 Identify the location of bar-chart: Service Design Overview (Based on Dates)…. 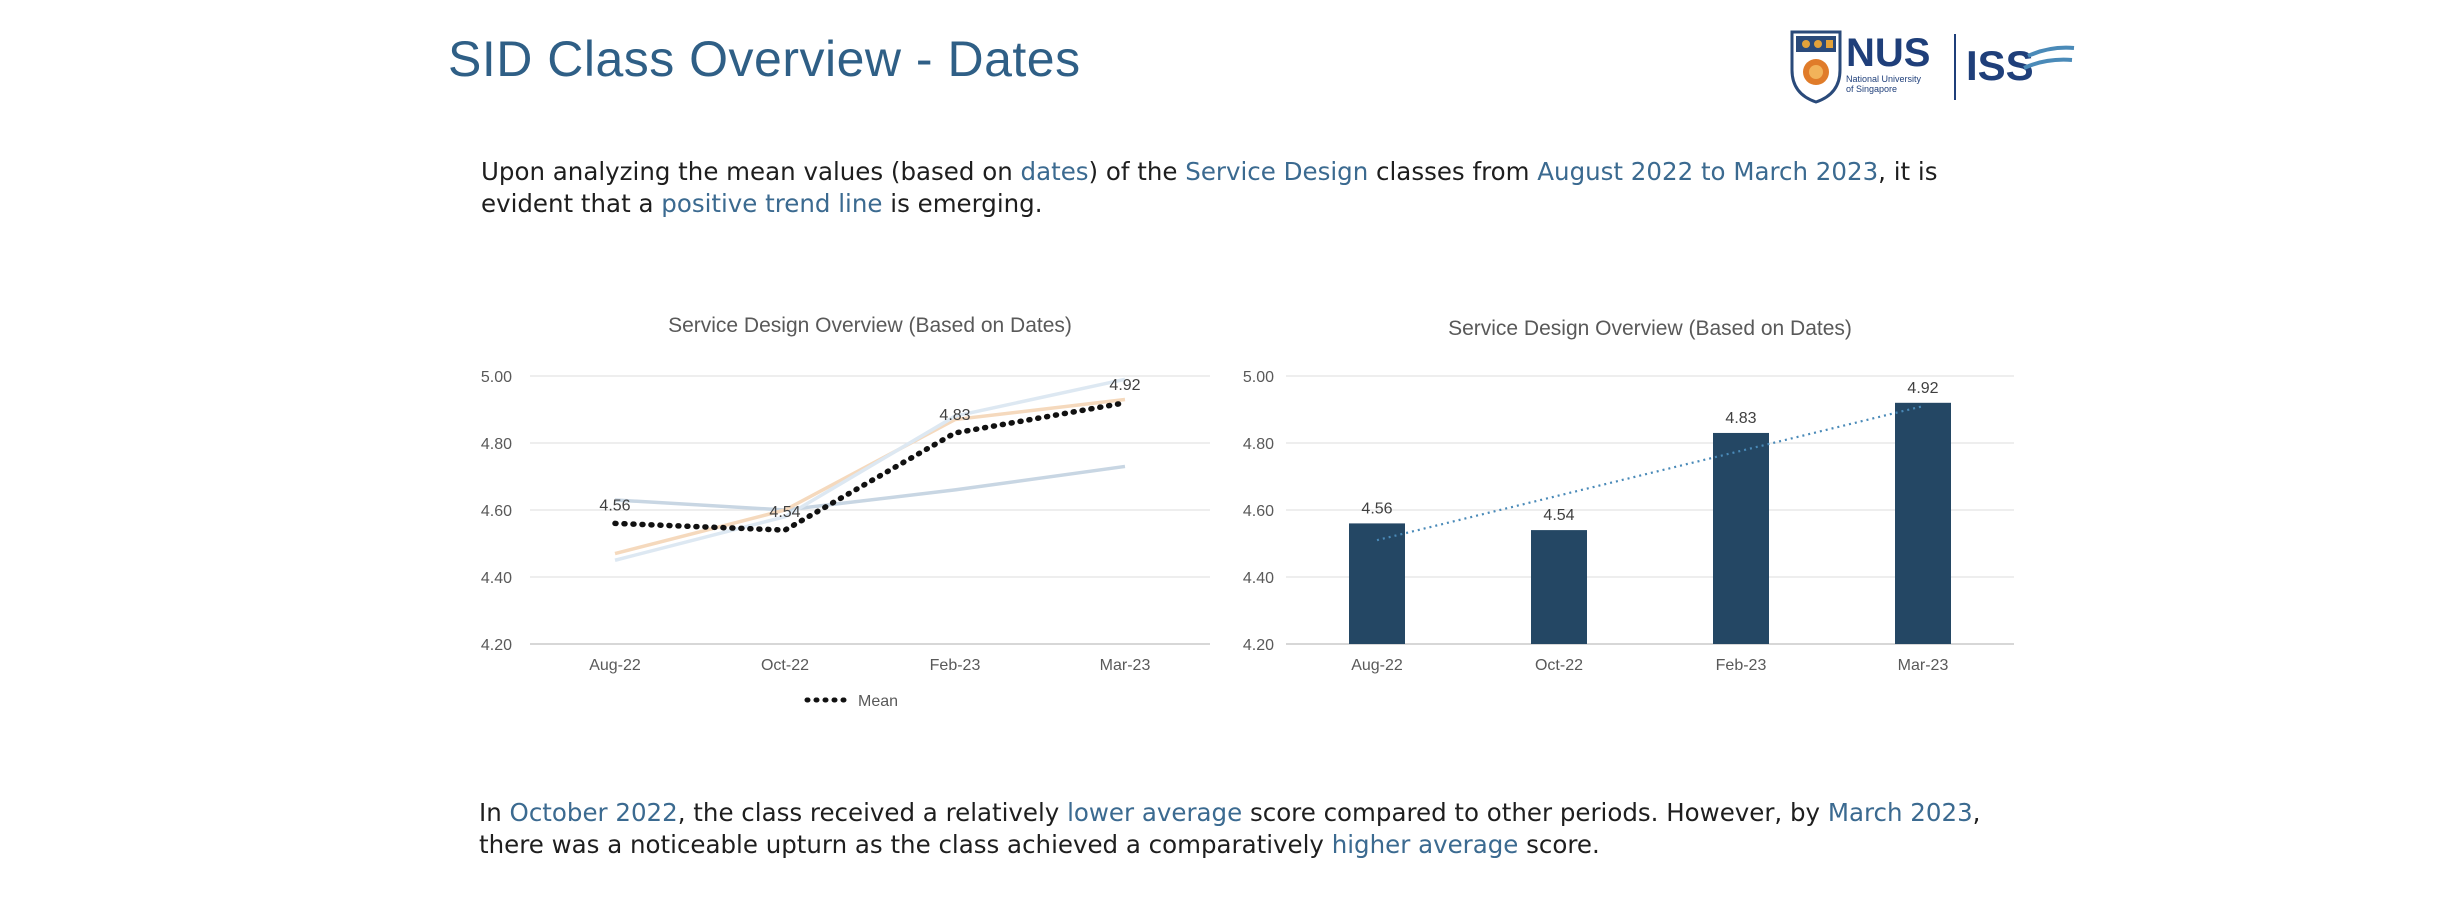
(1628, 495).